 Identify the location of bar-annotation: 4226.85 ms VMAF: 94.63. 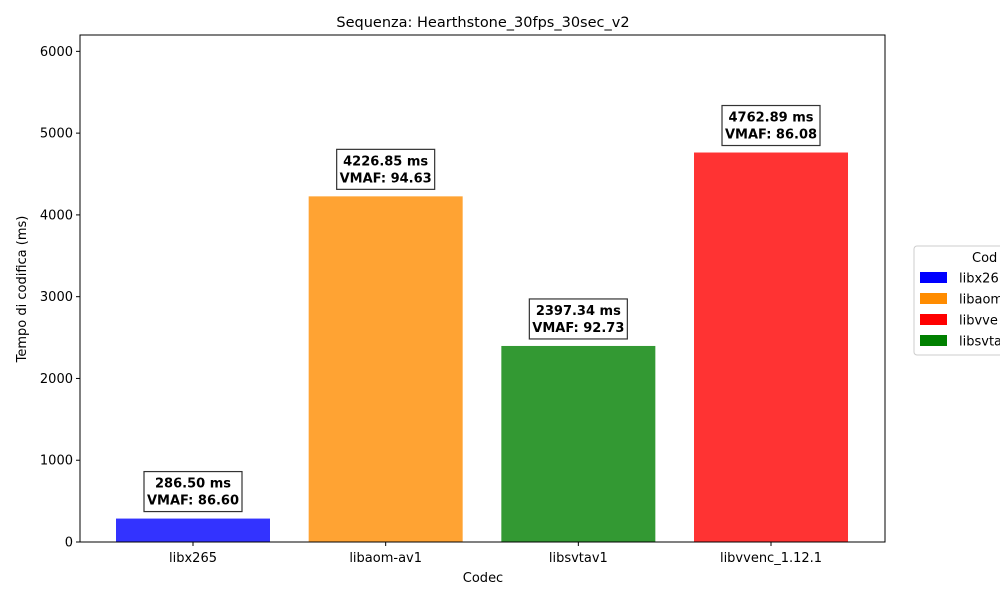
(386, 169).